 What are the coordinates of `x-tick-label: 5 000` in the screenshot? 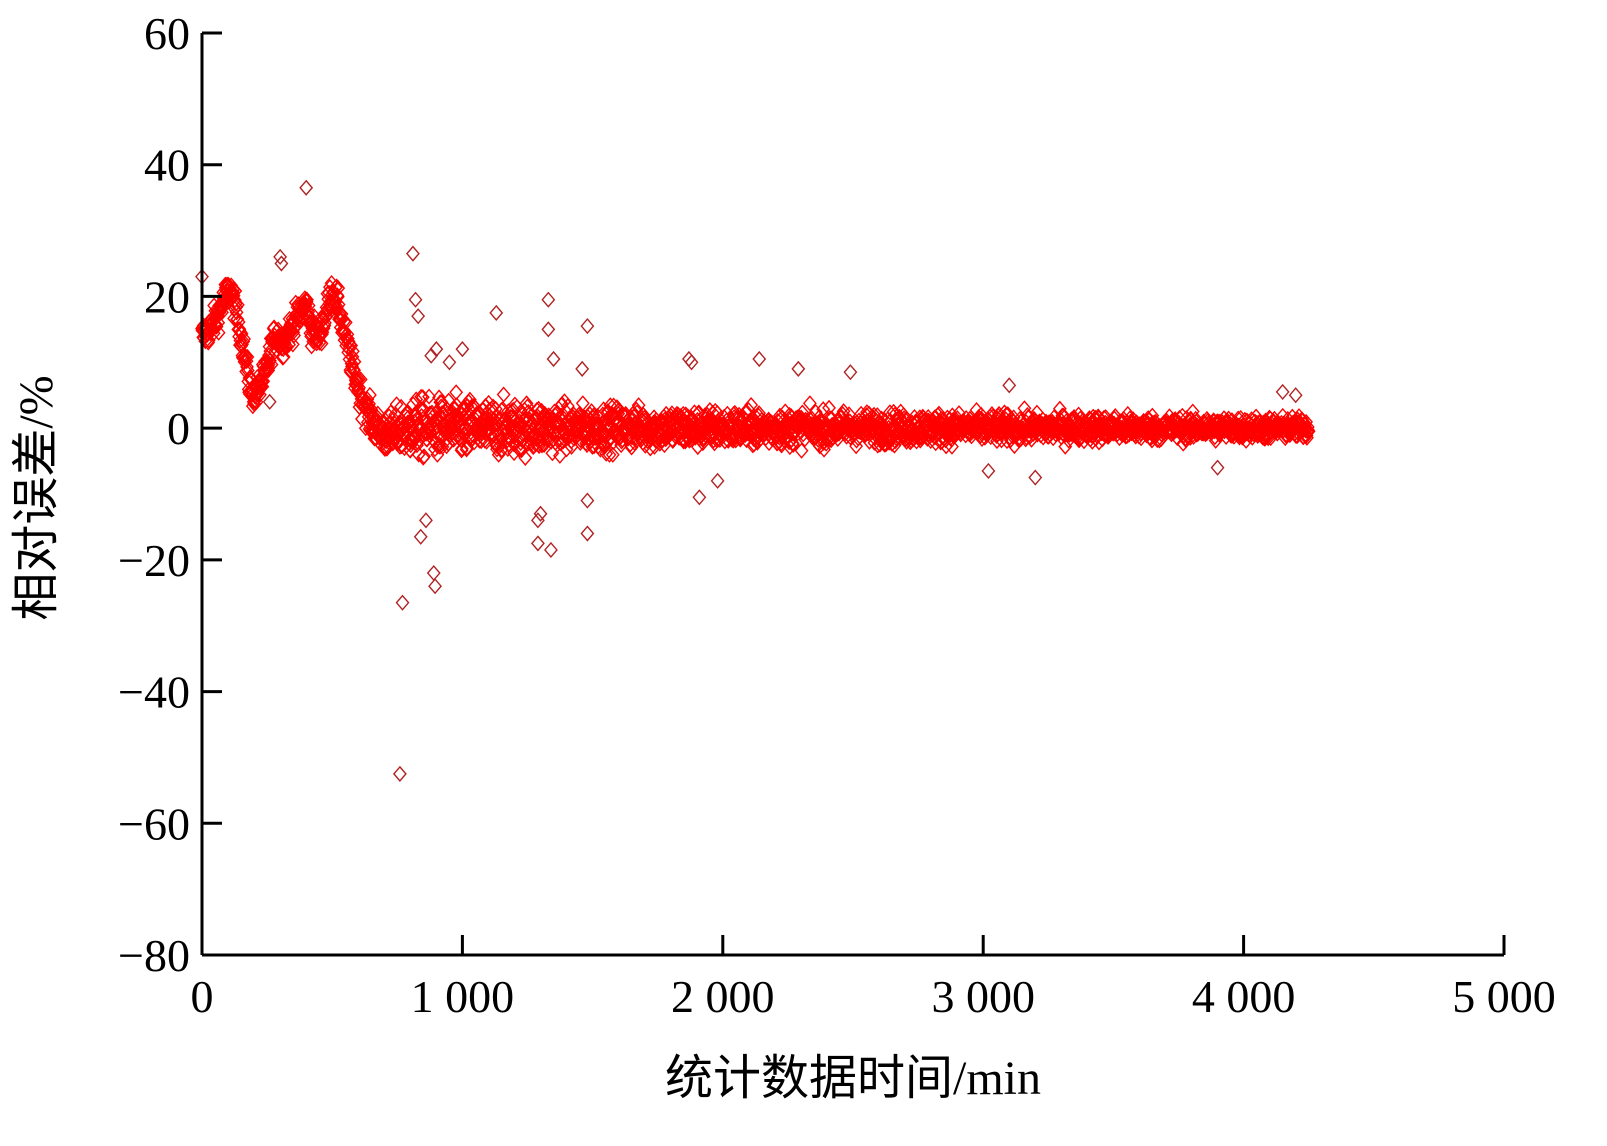 It's located at (1504, 996).